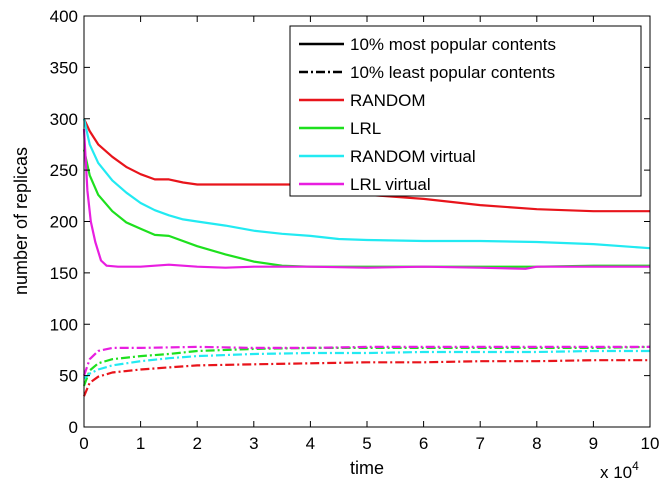  Describe the element at coordinates (367, 468) in the screenshot. I see `x-axis-label: time` at that location.